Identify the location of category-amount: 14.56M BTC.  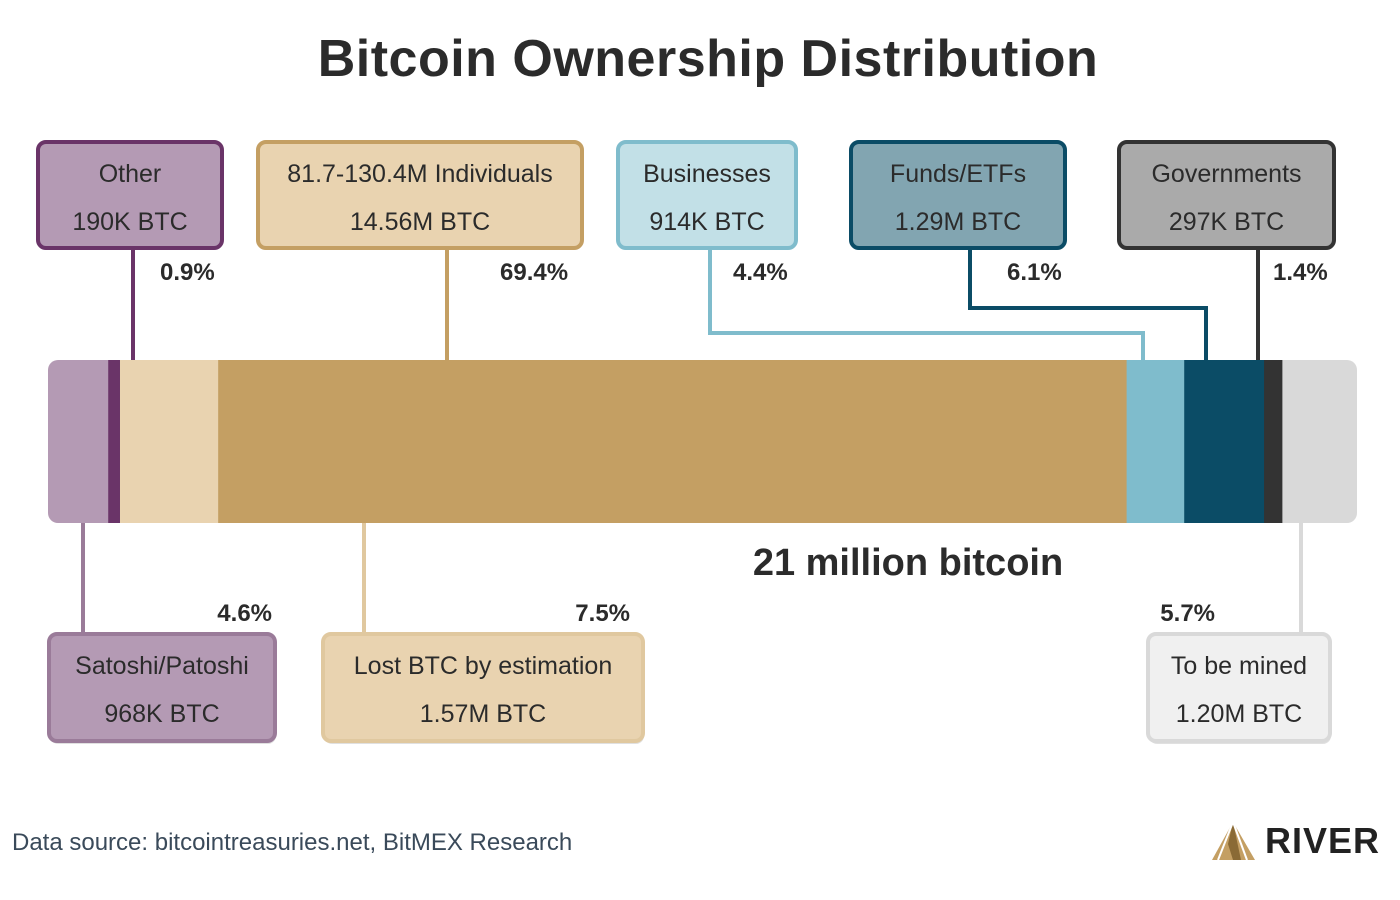
(420, 222).